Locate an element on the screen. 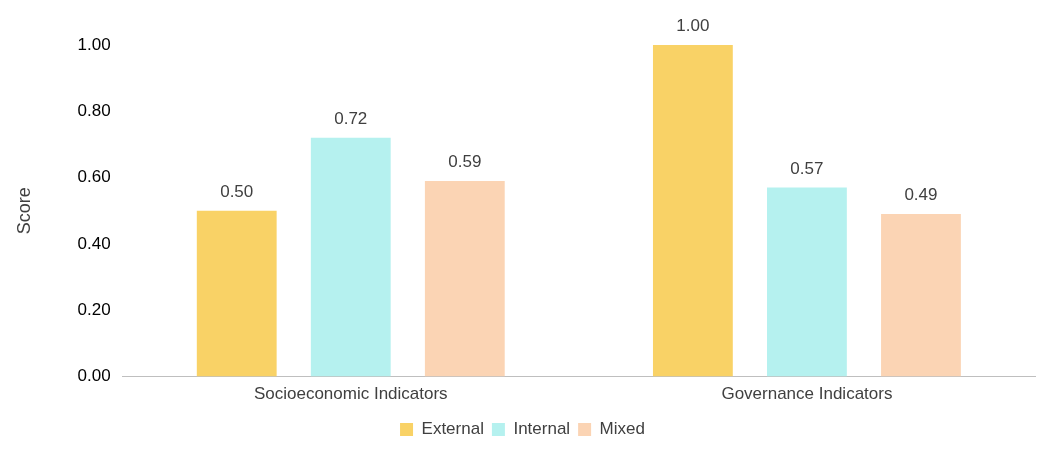  y-tick-label: 0.00 is located at coordinates (94, 376).